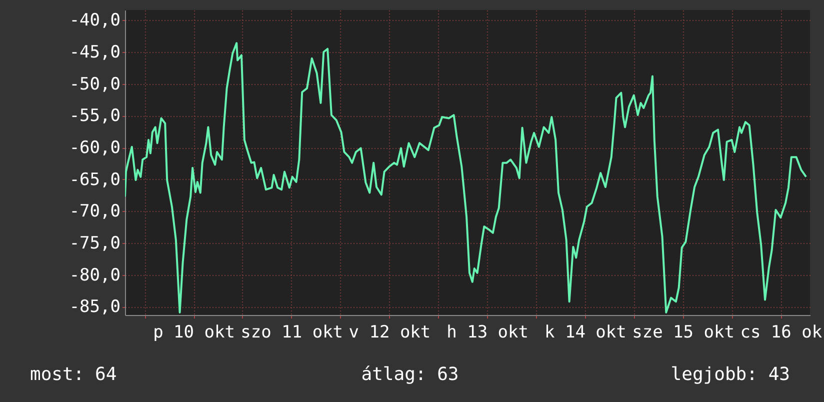 Image resolution: width=824 pixels, height=402 pixels. What do you see at coordinates (683, 332) in the screenshot?
I see `x-tick-label: sze 15 okt` at bounding box center [683, 332].